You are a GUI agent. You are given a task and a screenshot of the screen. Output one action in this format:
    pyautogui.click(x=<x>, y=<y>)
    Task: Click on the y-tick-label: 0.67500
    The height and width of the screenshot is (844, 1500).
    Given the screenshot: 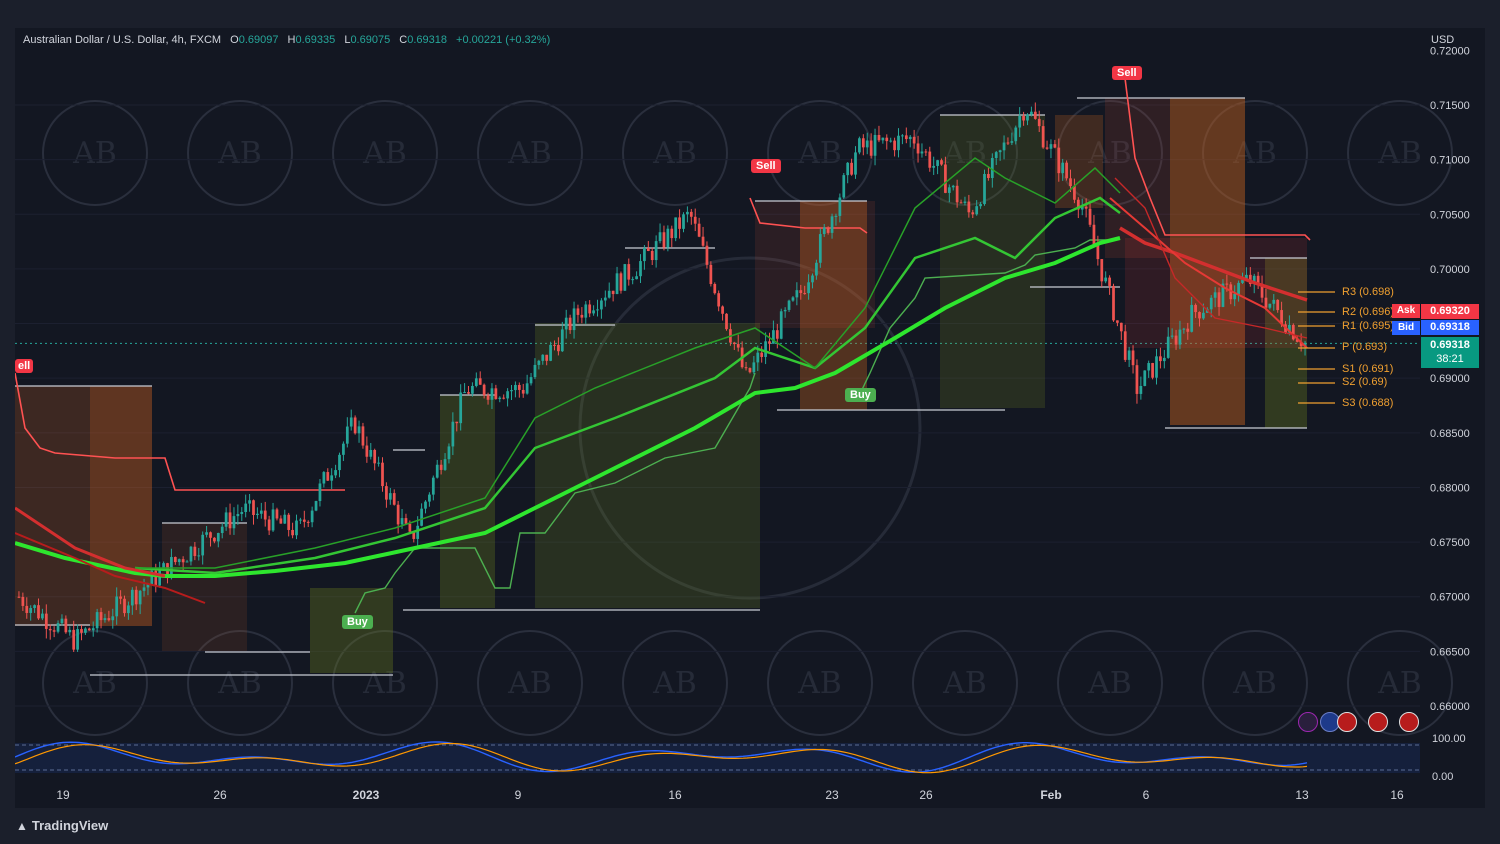 What is the action you would take?
    pyautogui.click(x=1450, y=543)
    